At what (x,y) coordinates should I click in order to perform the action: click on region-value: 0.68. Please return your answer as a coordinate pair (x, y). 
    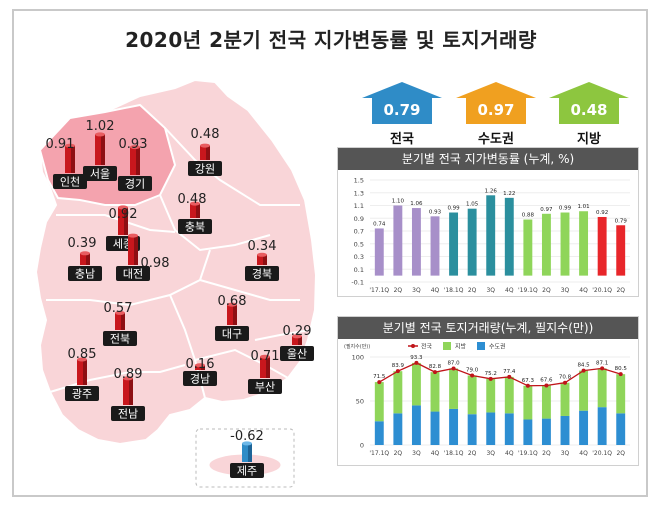
    Looking at the image, I should click on (232, 301).